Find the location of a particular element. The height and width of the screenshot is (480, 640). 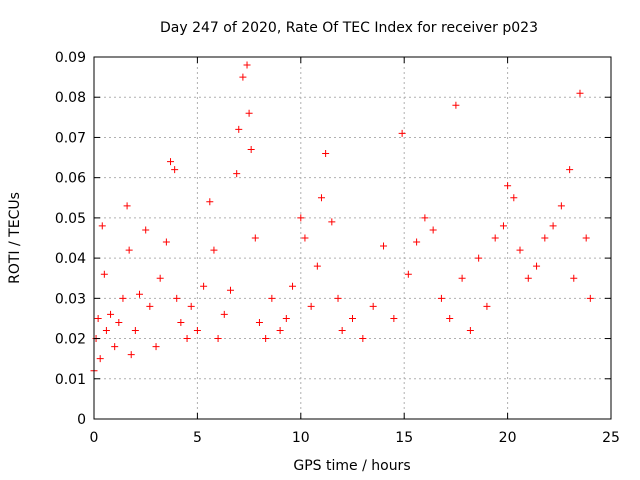

y-tick-label: 0.09 is located at coordinates (70, 58).